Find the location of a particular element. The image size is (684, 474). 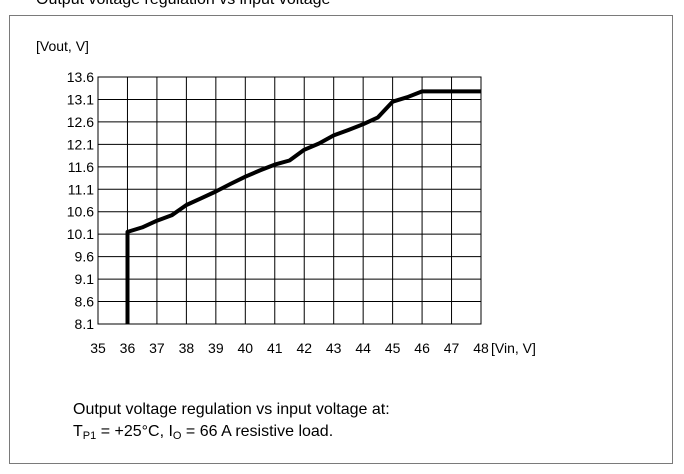

y-tick-label: 9.1 is located at coordinates (85, 279).